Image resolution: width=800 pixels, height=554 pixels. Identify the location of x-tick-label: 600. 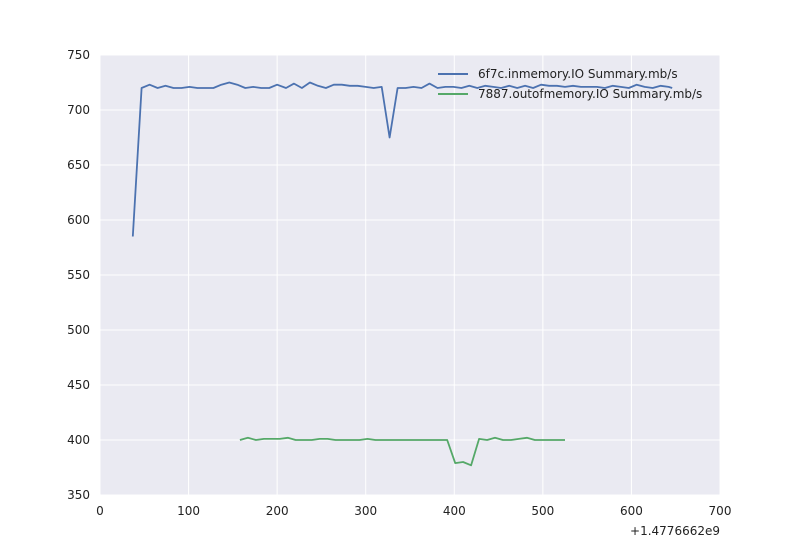
(631, 511).